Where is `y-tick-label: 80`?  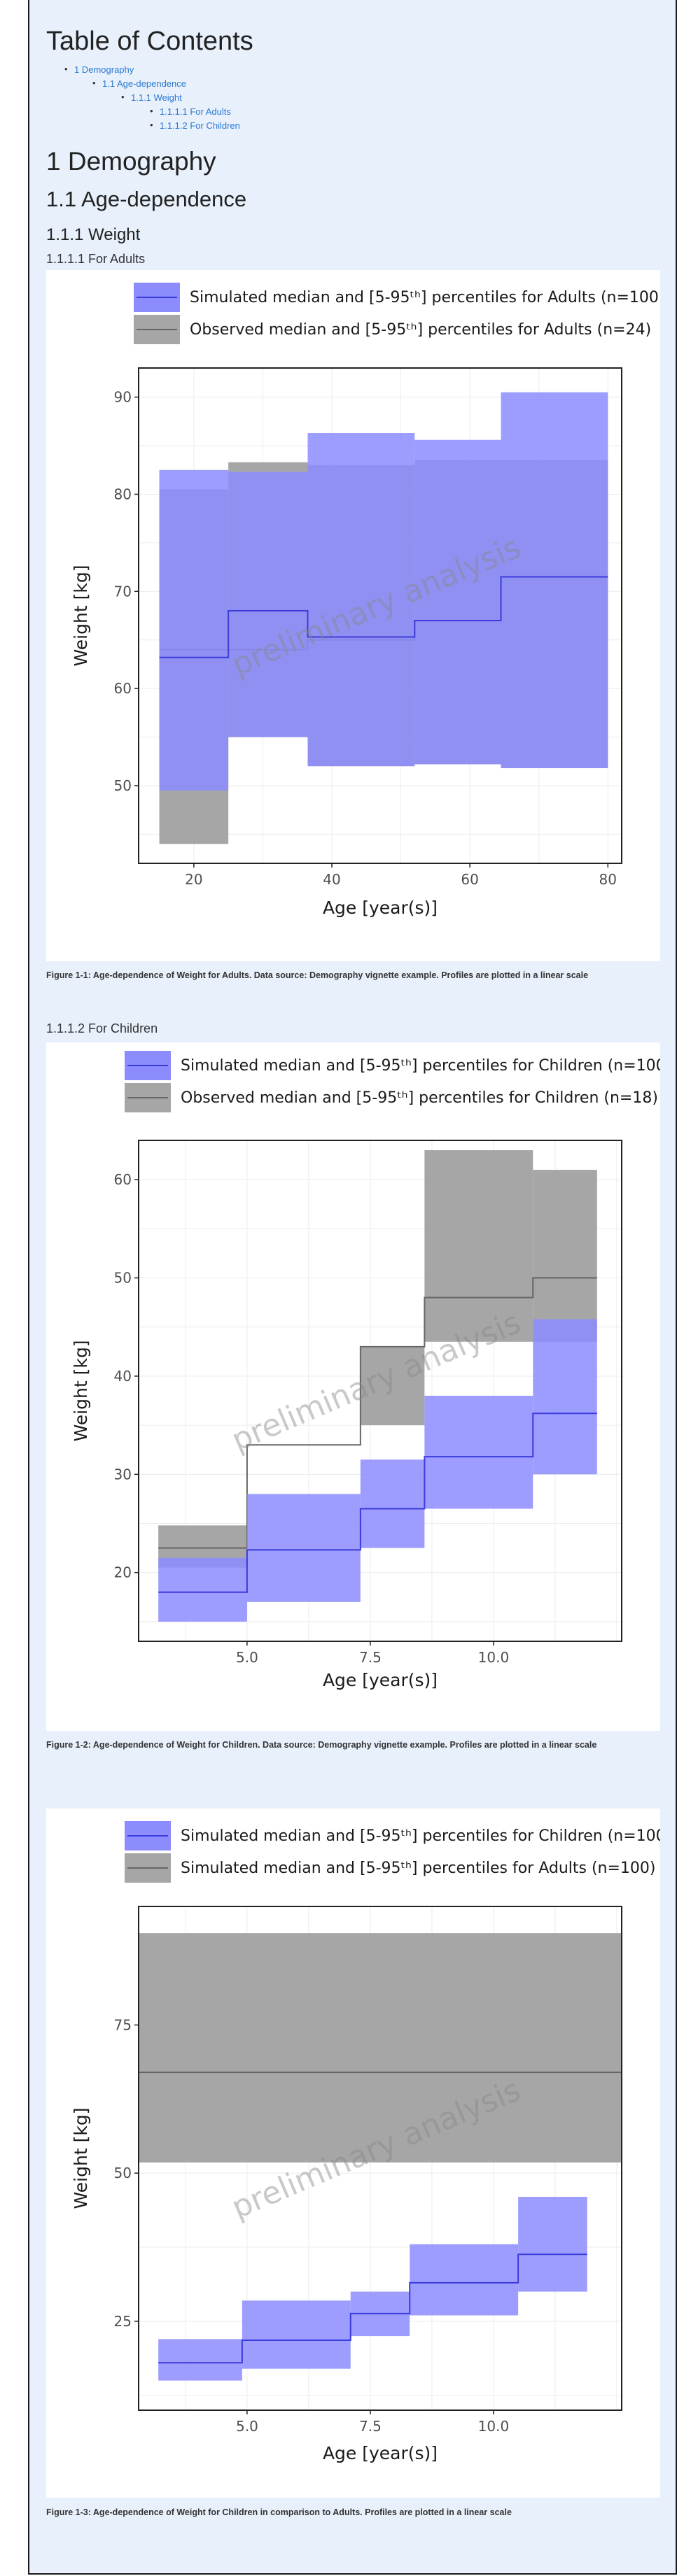 y-tick-label: 80 is located at coordinates (123, 494).